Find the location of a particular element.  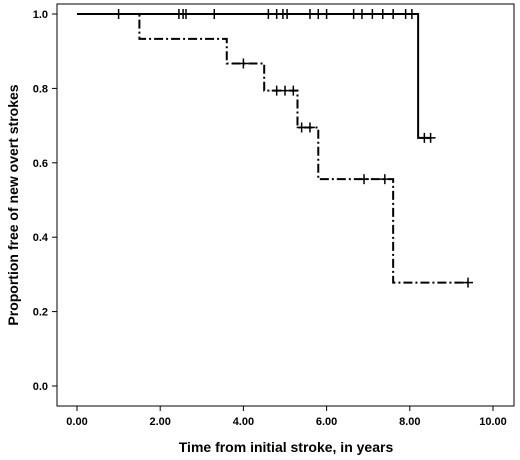

x-axis-label: Time from initial stroke, in years is located at coordinates (286, 447).